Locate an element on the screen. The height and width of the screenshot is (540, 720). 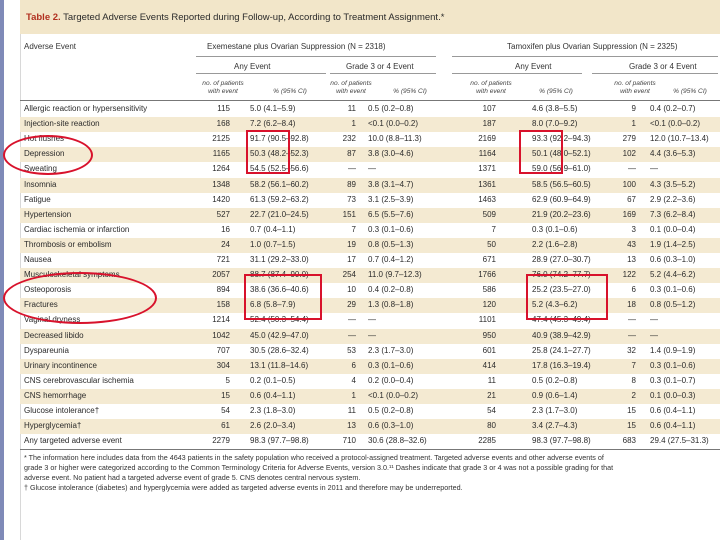
cell-tamoxifen-count: 1371 is located at coordinates (487, 169).